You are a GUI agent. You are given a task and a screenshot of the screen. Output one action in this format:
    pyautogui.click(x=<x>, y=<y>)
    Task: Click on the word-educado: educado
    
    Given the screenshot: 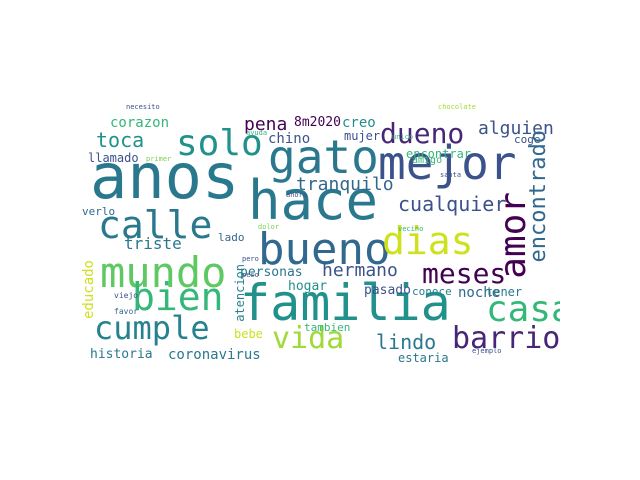 What is the action you would take?
    pyautogui.click(x=89, y=290)
    